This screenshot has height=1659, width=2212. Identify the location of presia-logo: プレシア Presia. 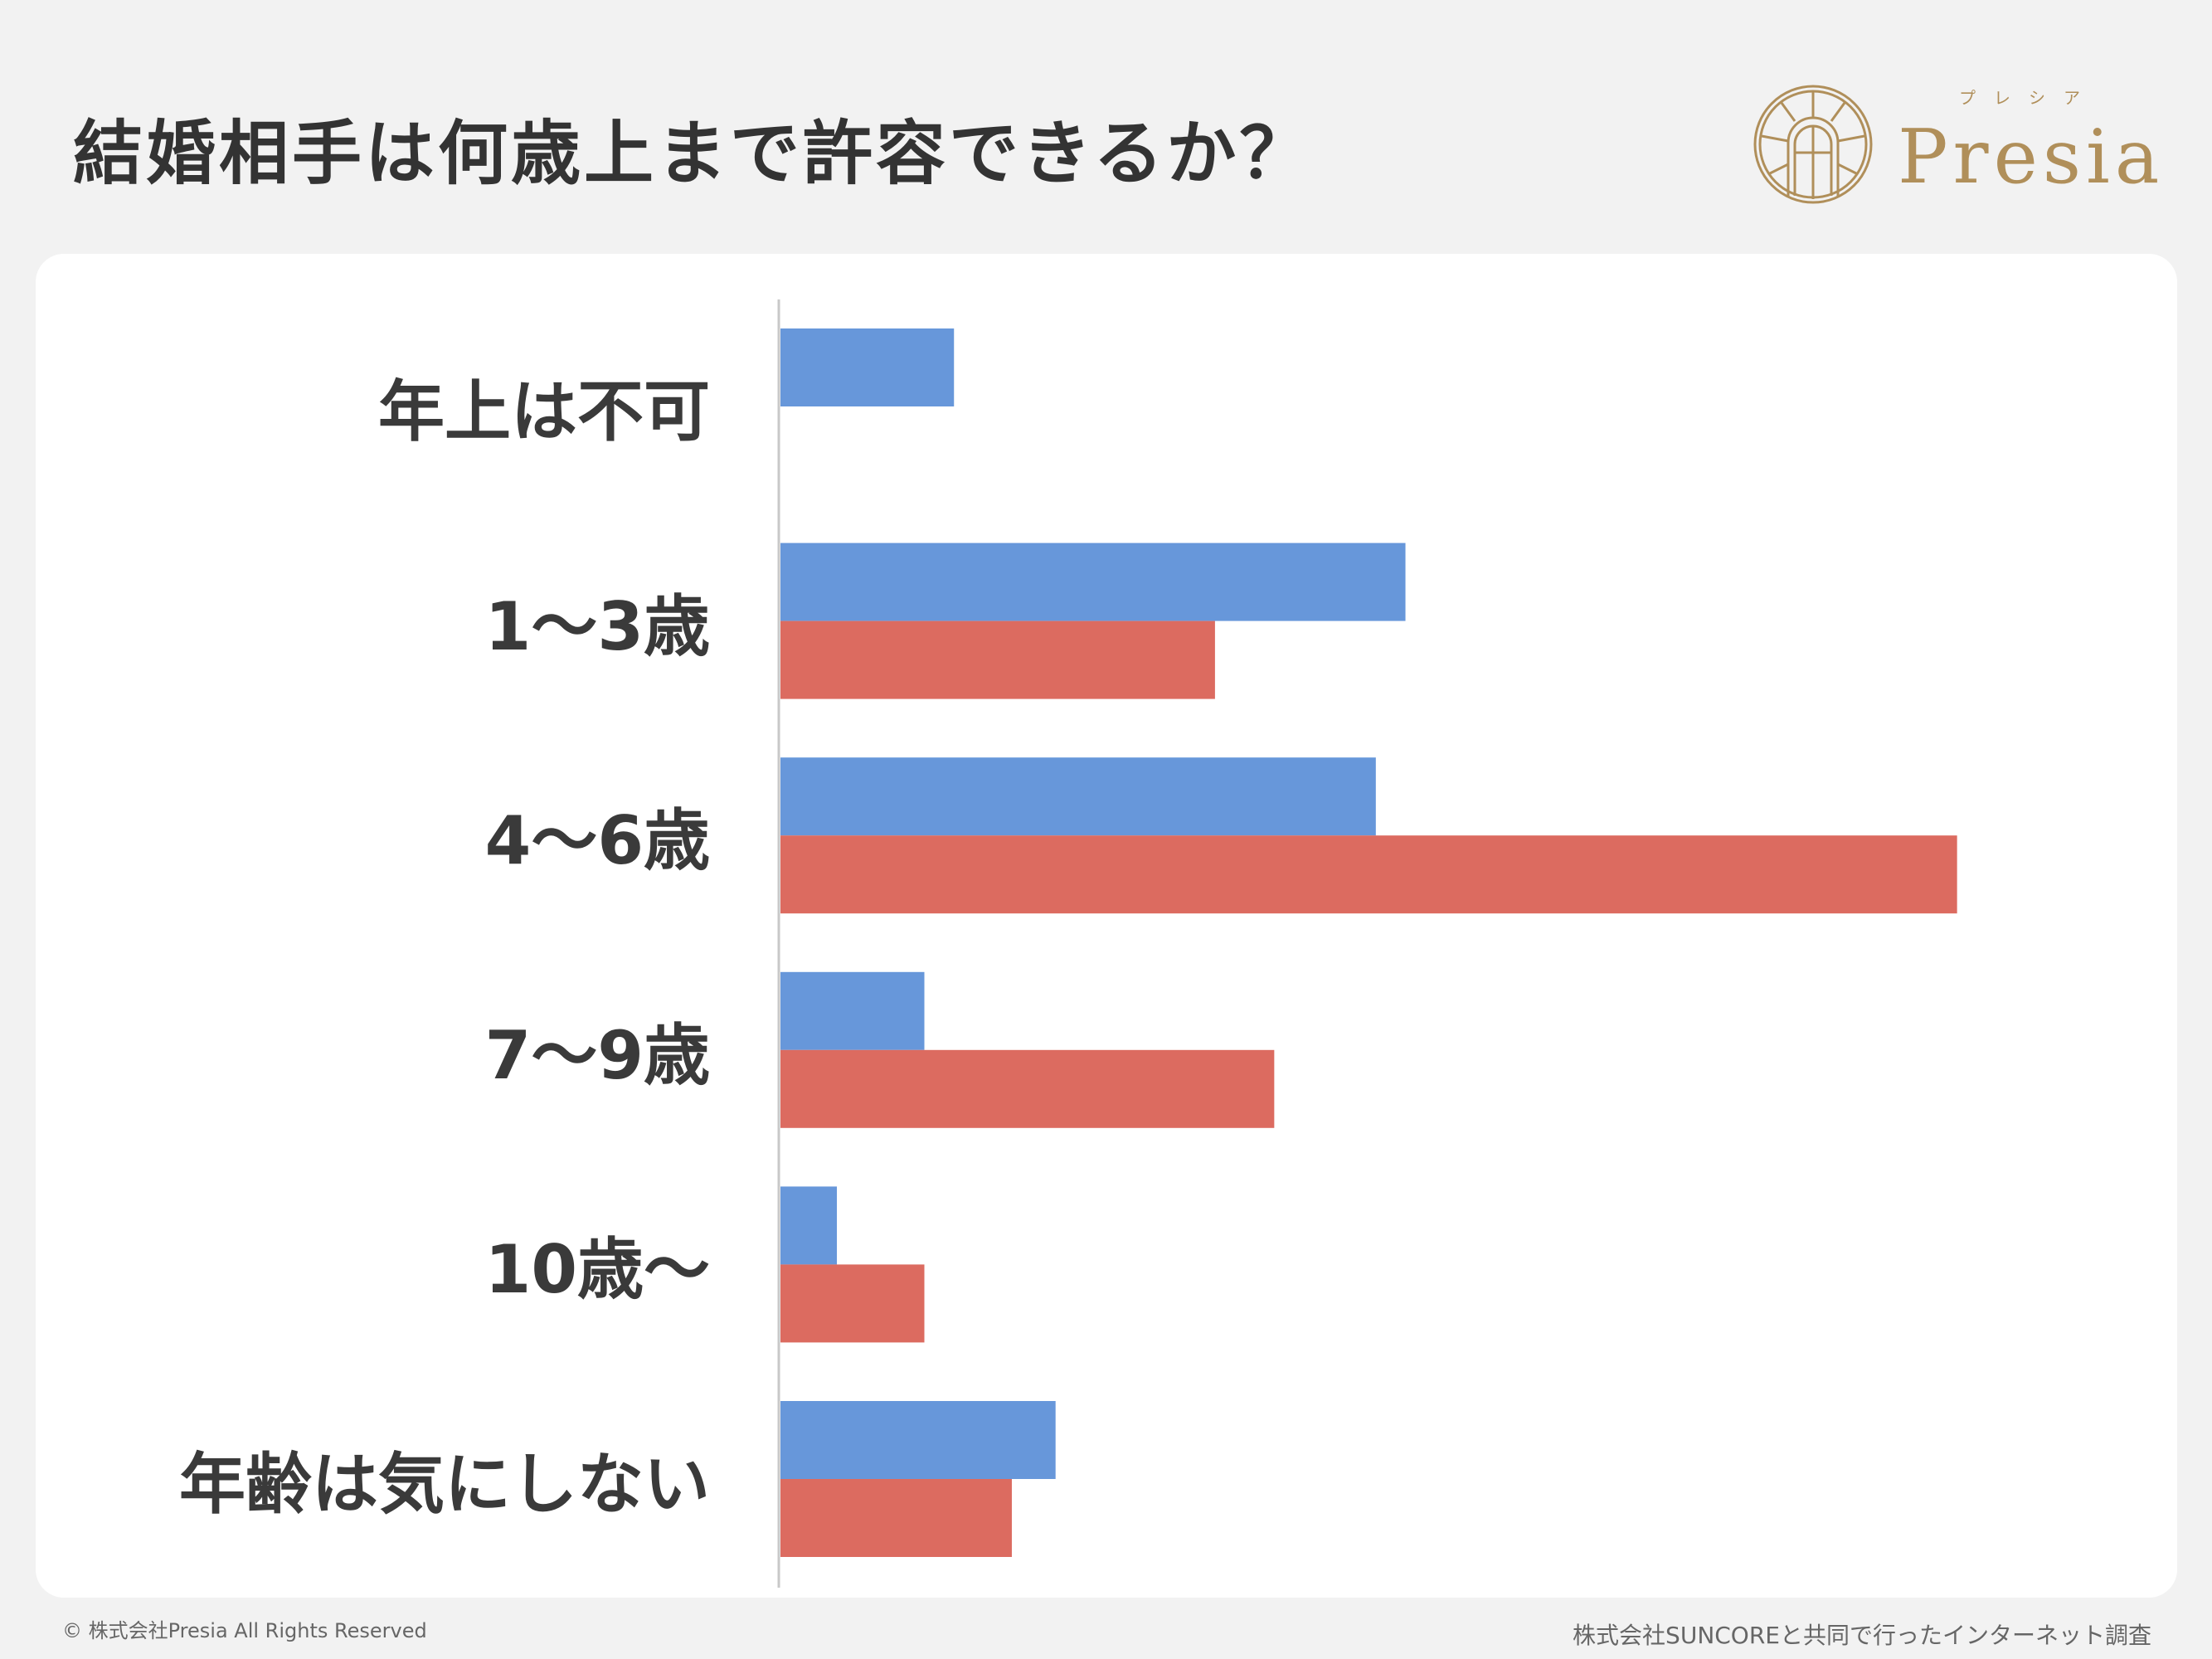
(1980, 145).